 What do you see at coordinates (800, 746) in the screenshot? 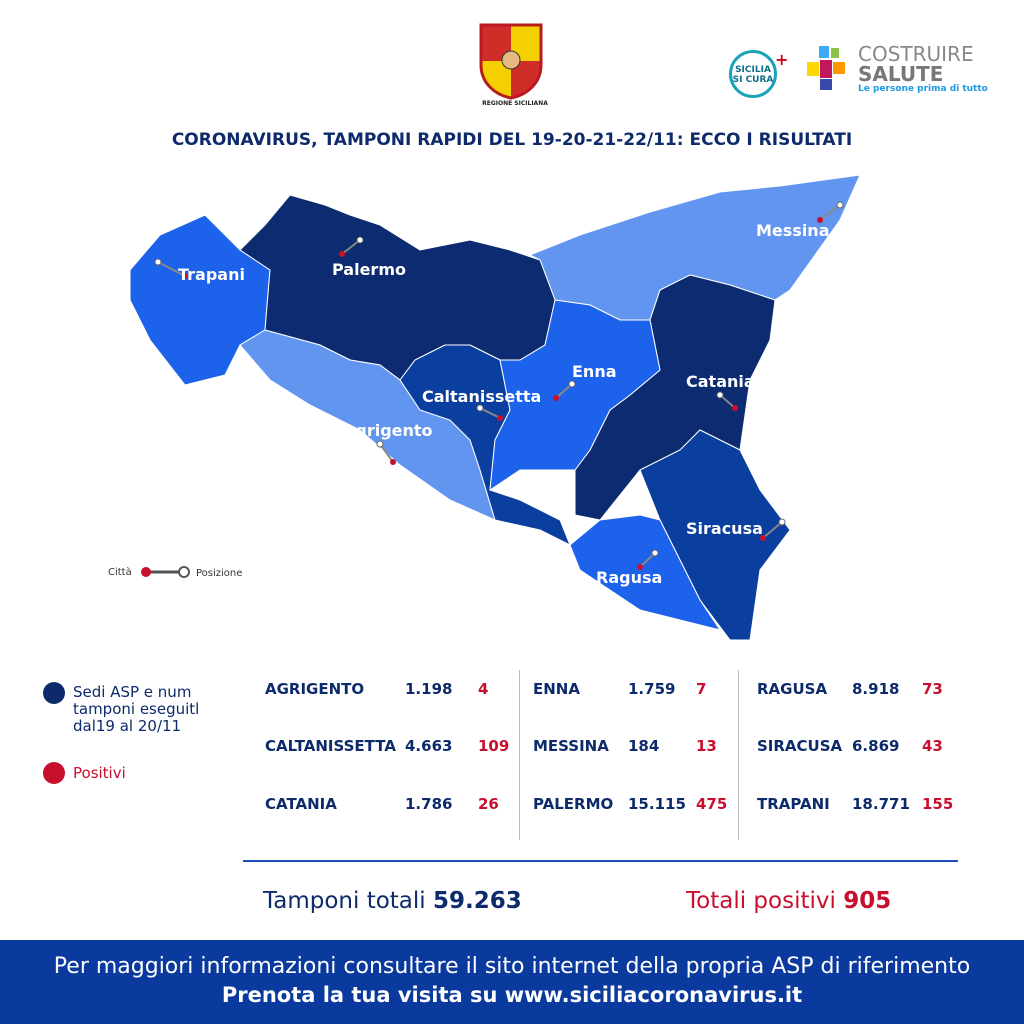
I see `table-province-cell: SIRACUSA` at bounding box center [800, 746].